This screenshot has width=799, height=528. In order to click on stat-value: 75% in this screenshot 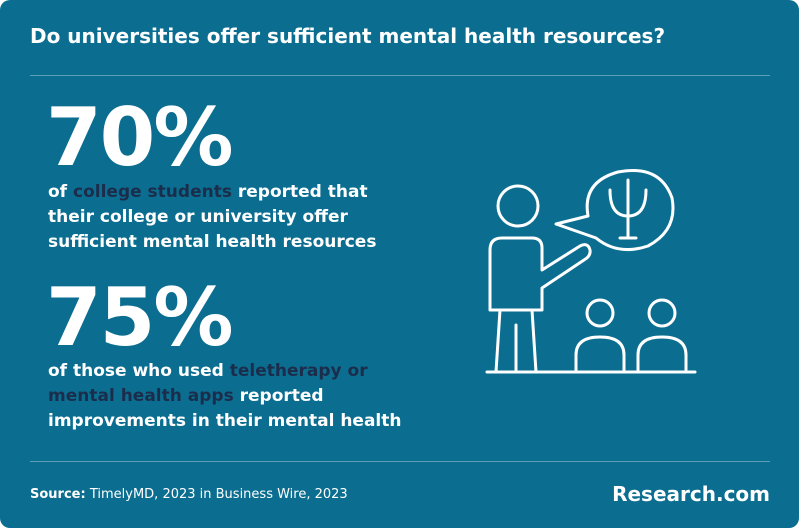, I will do `click(139, 317)`.